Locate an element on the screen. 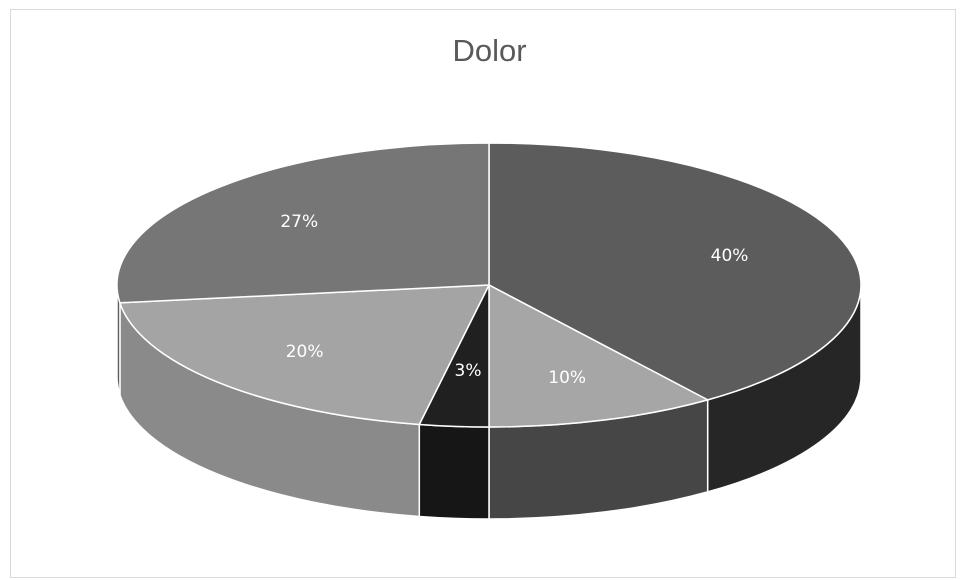 This screenshot has width=961, height=580. pie-data-labels: 40% 10% 3% 20% 27% is located at coordinates (514, 300).